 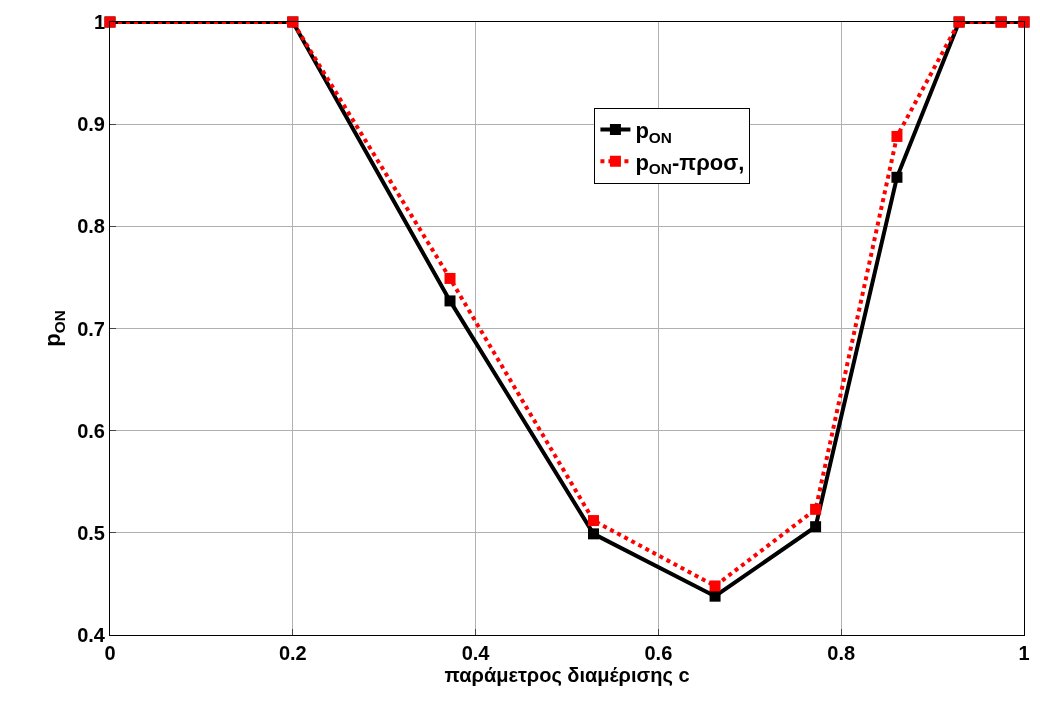 I want to click on y-tick-label: 0.8, so click(x=91, y=226).